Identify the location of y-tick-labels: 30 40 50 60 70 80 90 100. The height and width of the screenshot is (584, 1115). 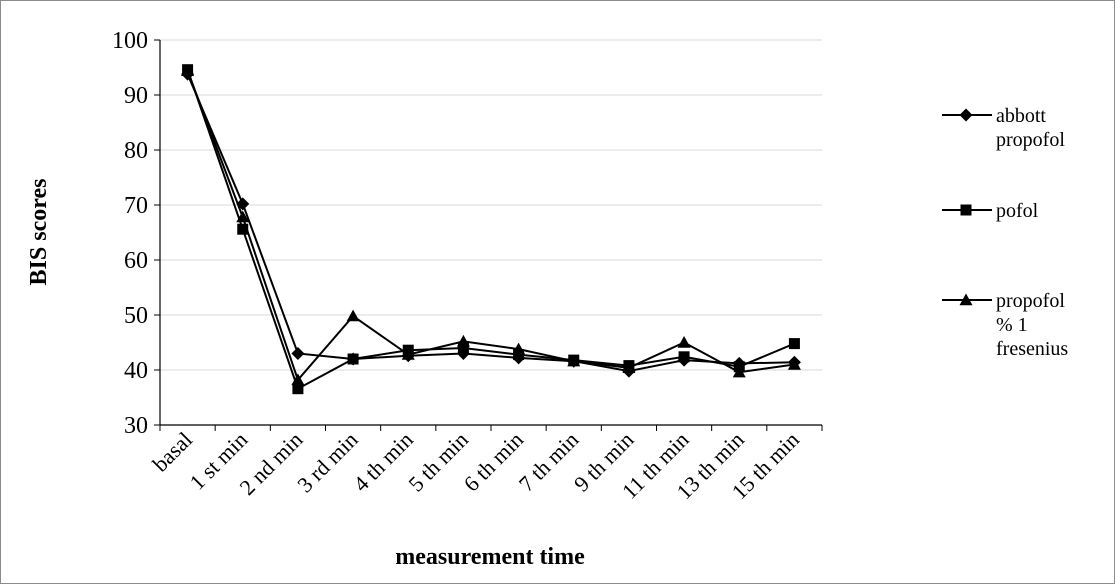
(130, 233).